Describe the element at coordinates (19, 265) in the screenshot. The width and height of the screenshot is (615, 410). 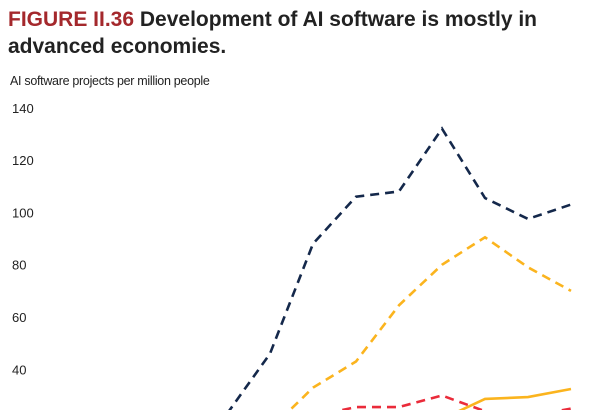
I see `y-tick-label: 80` at that location.